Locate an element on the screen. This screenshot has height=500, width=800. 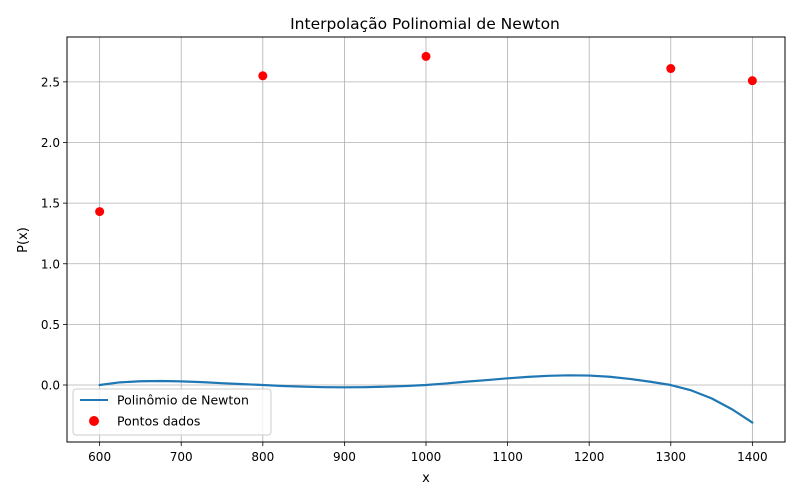
y-tick-label: 1.0 is located at coordinates (50, 264).